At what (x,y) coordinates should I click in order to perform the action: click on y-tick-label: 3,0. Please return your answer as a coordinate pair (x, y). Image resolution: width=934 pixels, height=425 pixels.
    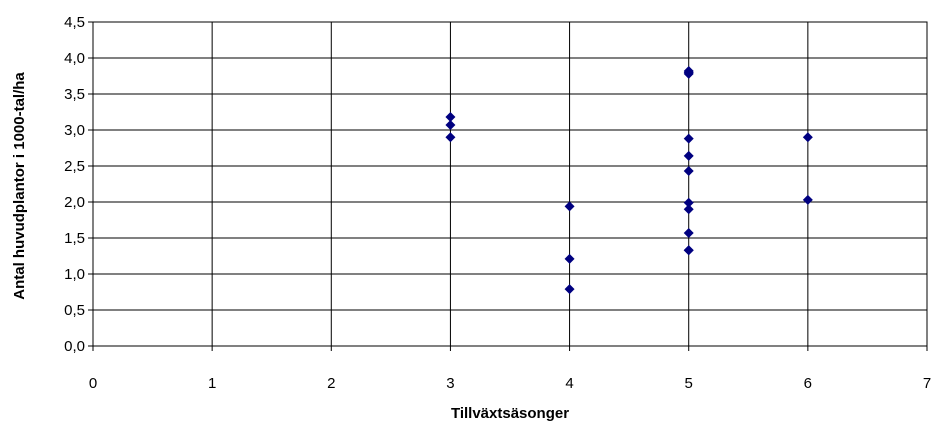
    Looking at the image, I should click on (74, 130).